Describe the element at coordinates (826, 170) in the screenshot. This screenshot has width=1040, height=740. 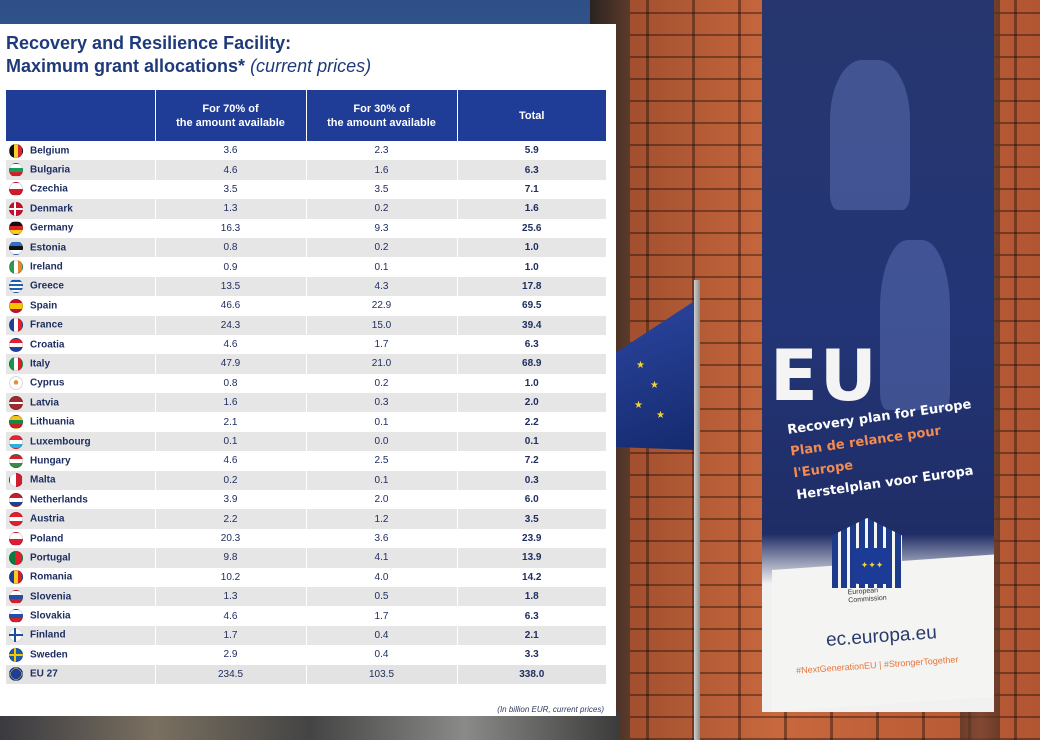
I see `banner-generation-word: GENERAT` at that location.